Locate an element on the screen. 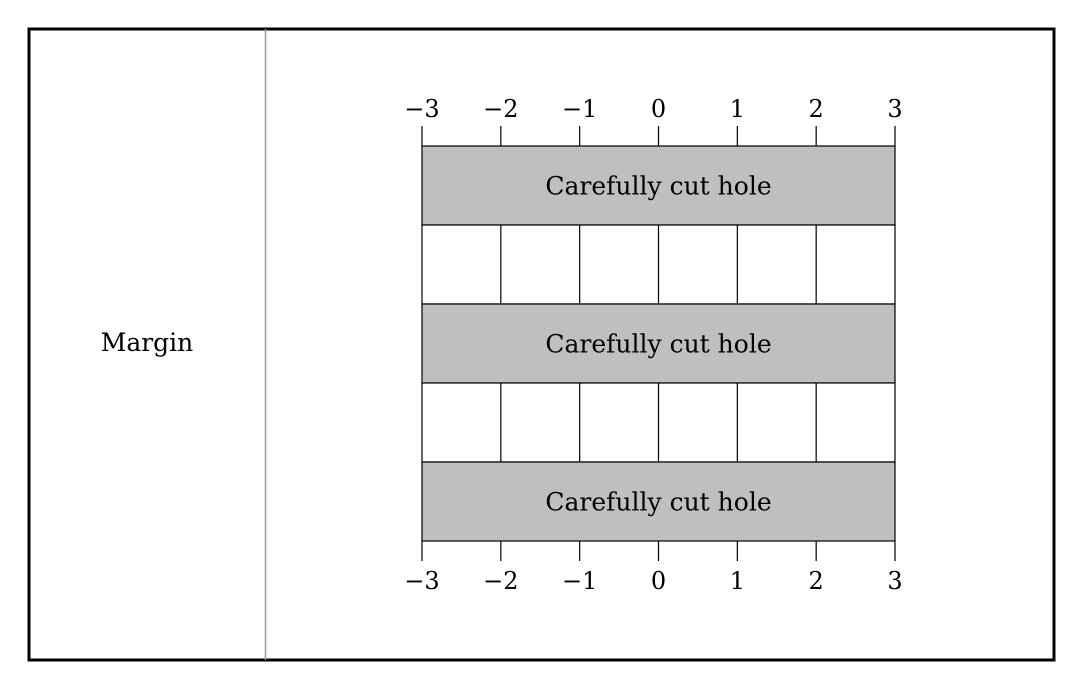 This screenshot has width=1082, height=688. bottom-tick-label: −1 is located at coordinates (579, 581).